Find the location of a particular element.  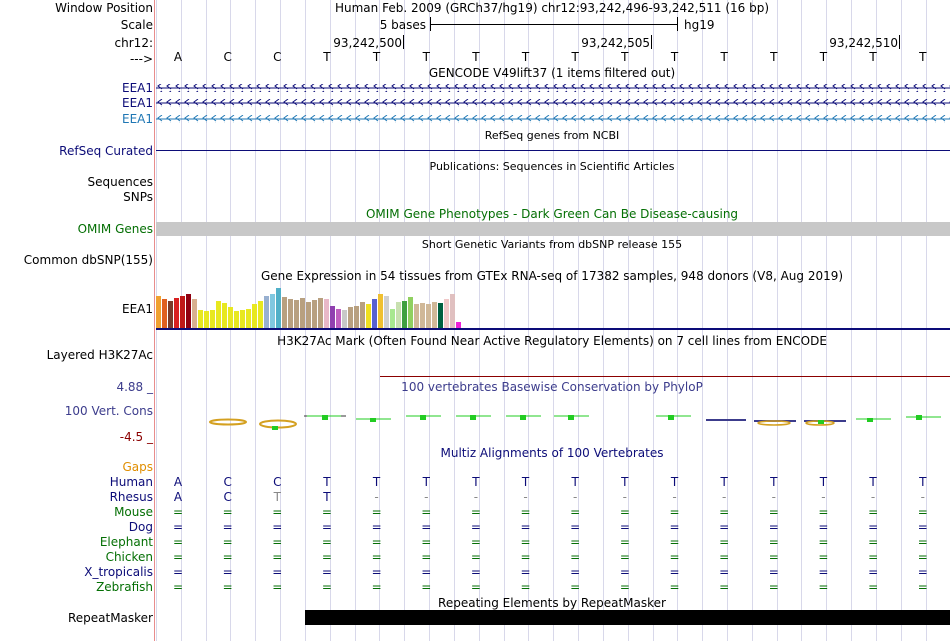

strand-label: ---> is located at coordinates (141, 59).